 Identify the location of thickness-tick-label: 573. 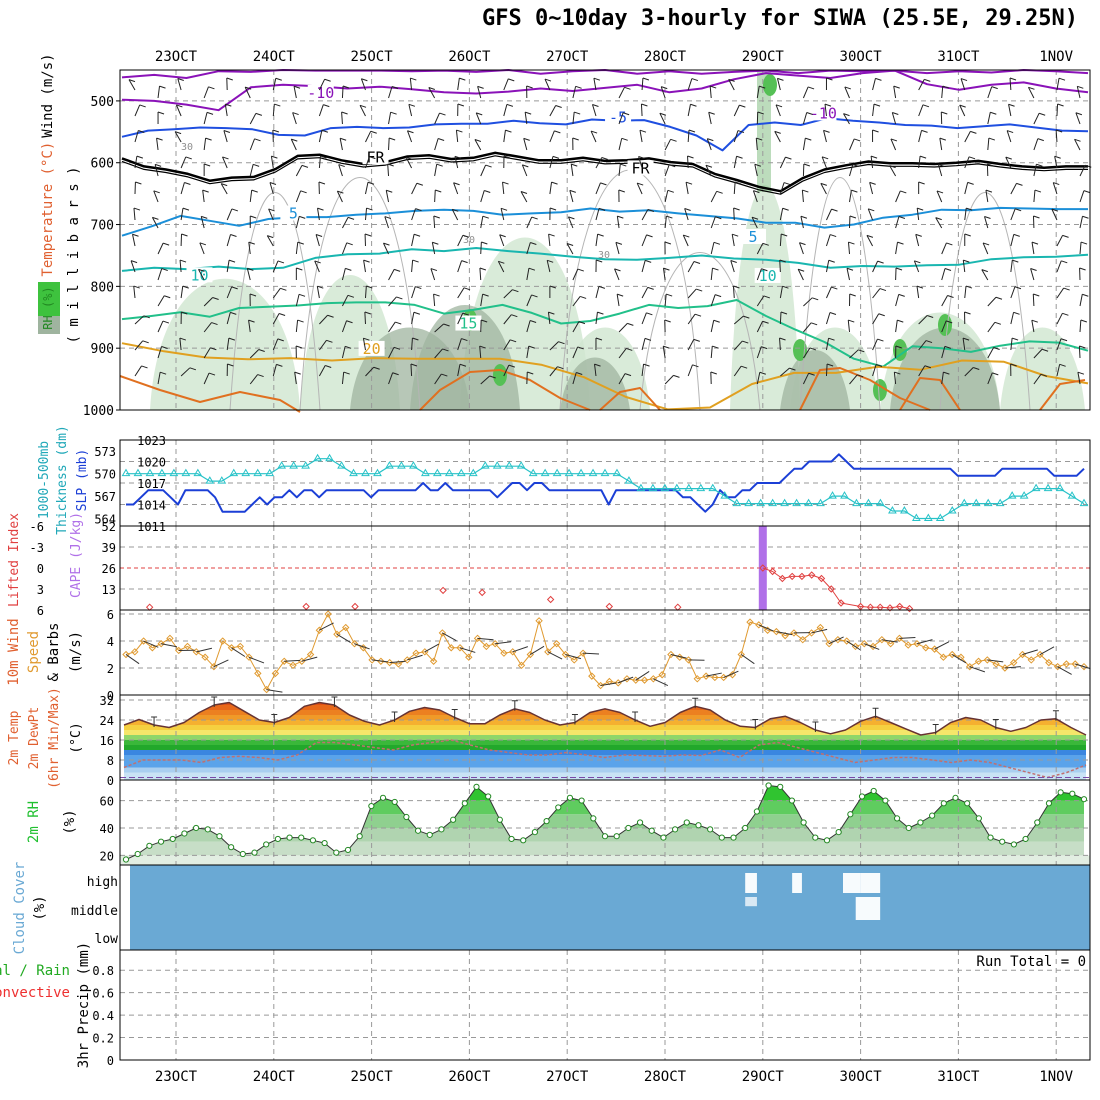
(105, 452).